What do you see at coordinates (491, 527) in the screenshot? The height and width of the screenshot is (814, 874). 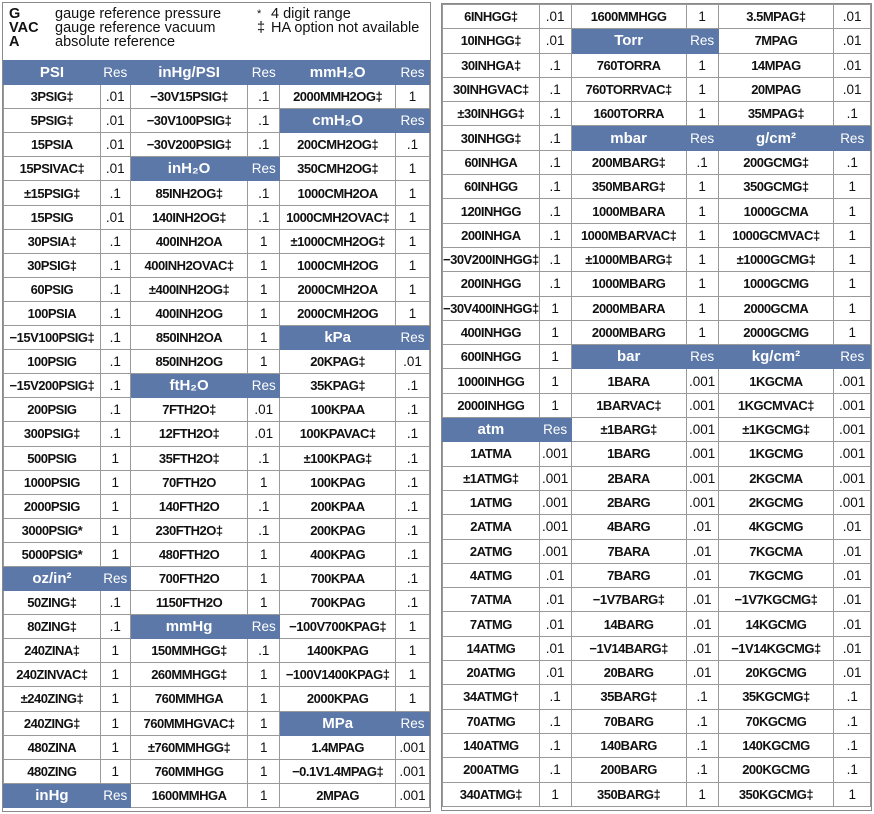 I see `range-code: 2ATMA` at bounding box center [491, 527].